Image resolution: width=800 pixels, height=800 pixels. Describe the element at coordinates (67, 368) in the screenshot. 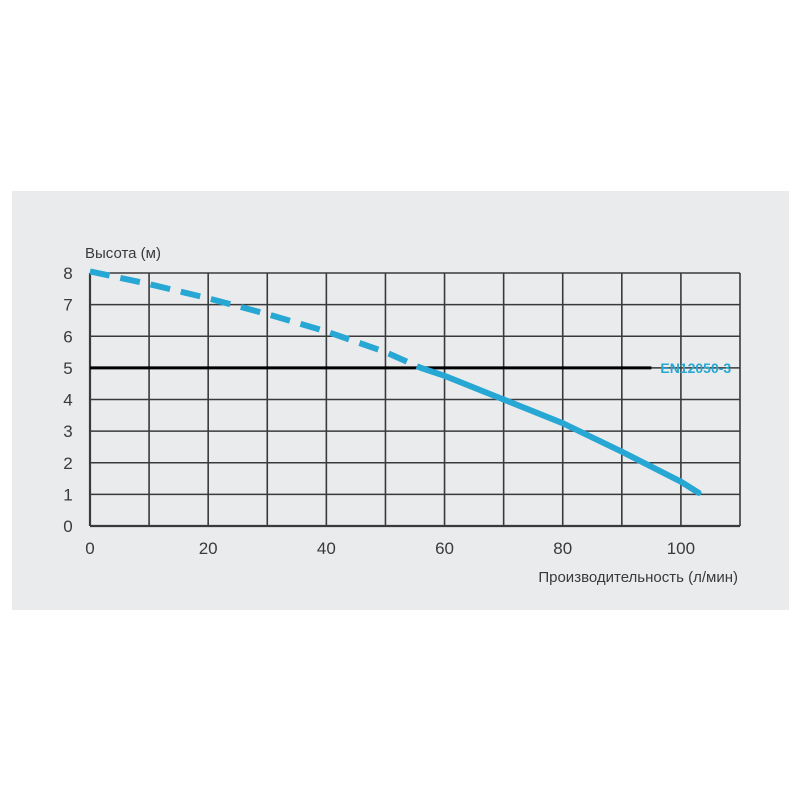

I see `y-tick-label: 5` at that location.